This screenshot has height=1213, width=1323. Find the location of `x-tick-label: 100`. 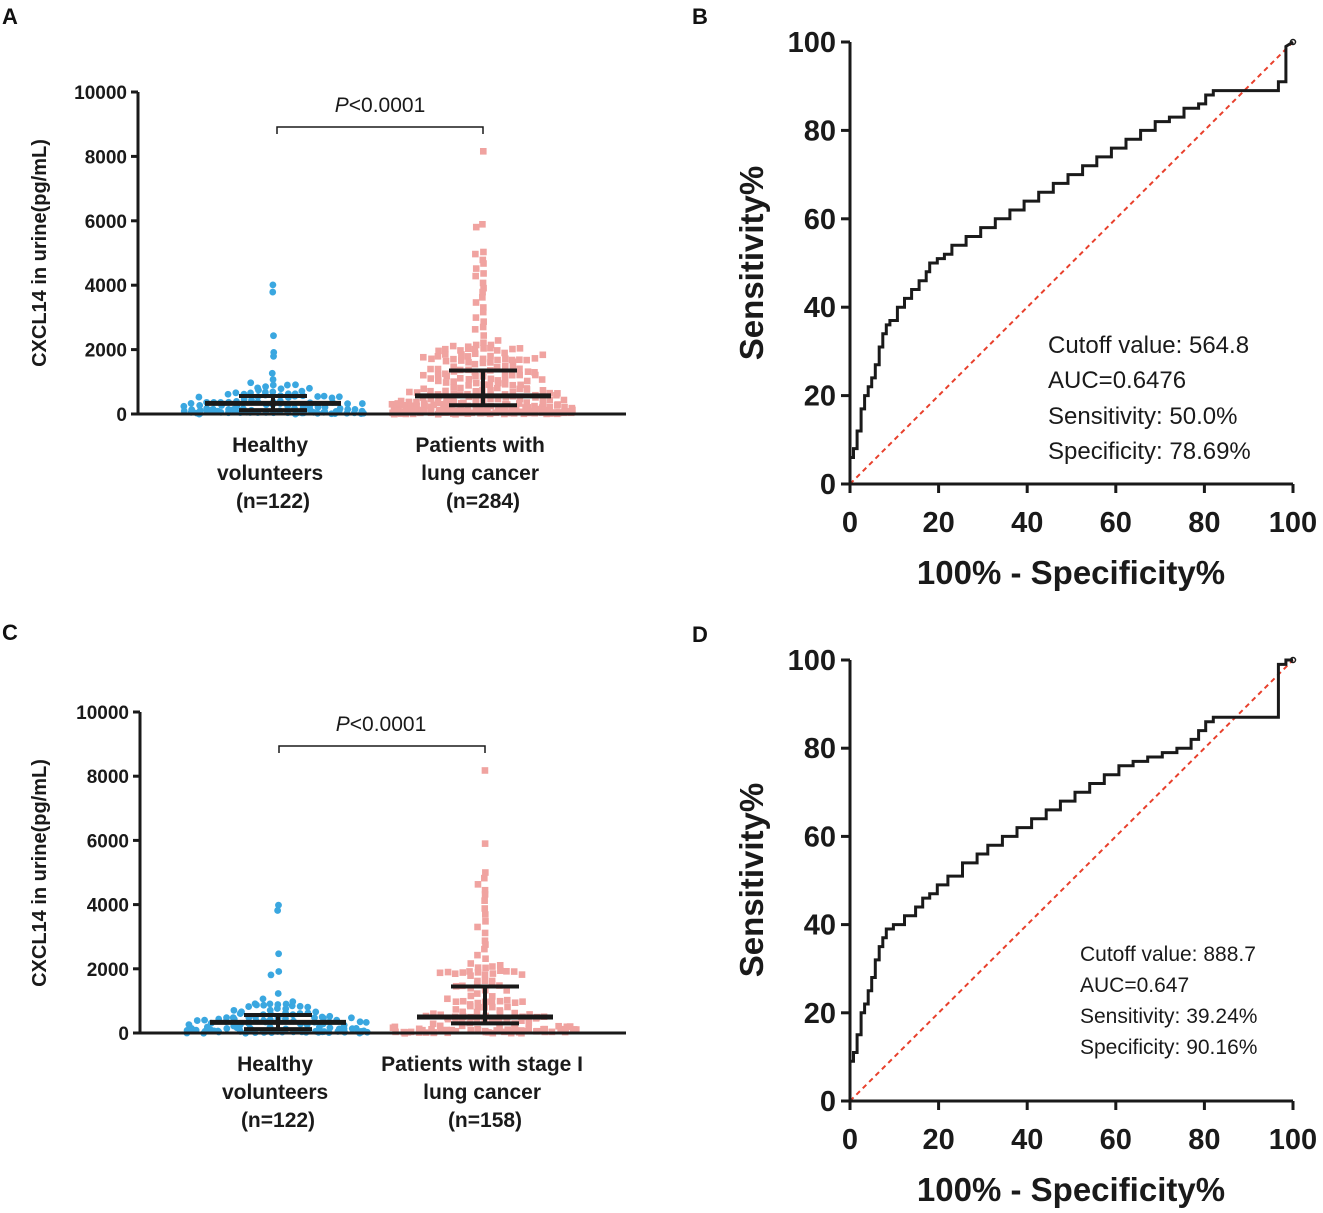

x-tick-label: 100 is located at coordinates (1293, 523).